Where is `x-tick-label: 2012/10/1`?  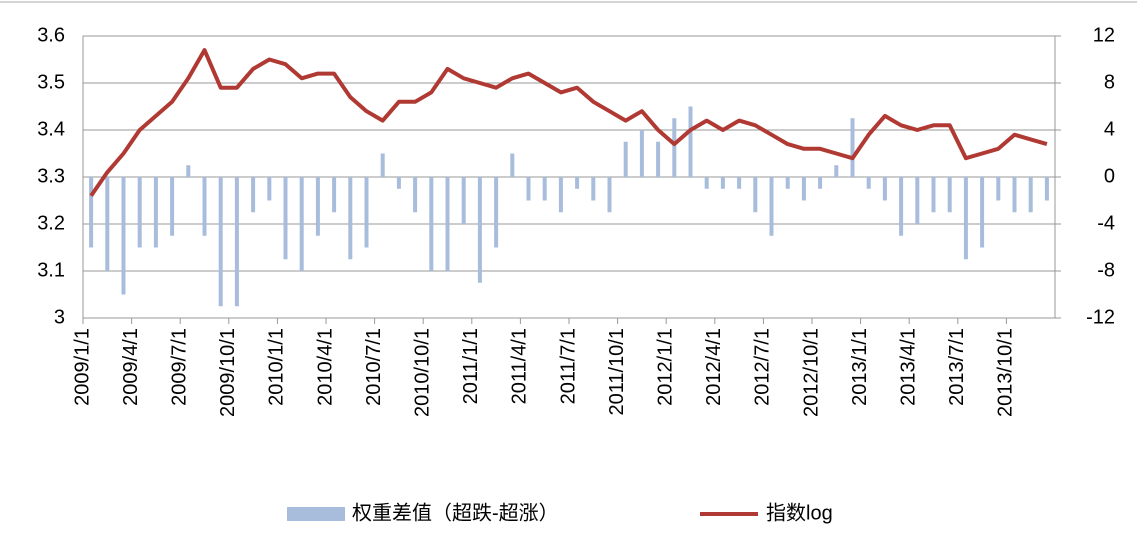 x-tick-label: 2012/10/1 is located at coordinates (811, 372).